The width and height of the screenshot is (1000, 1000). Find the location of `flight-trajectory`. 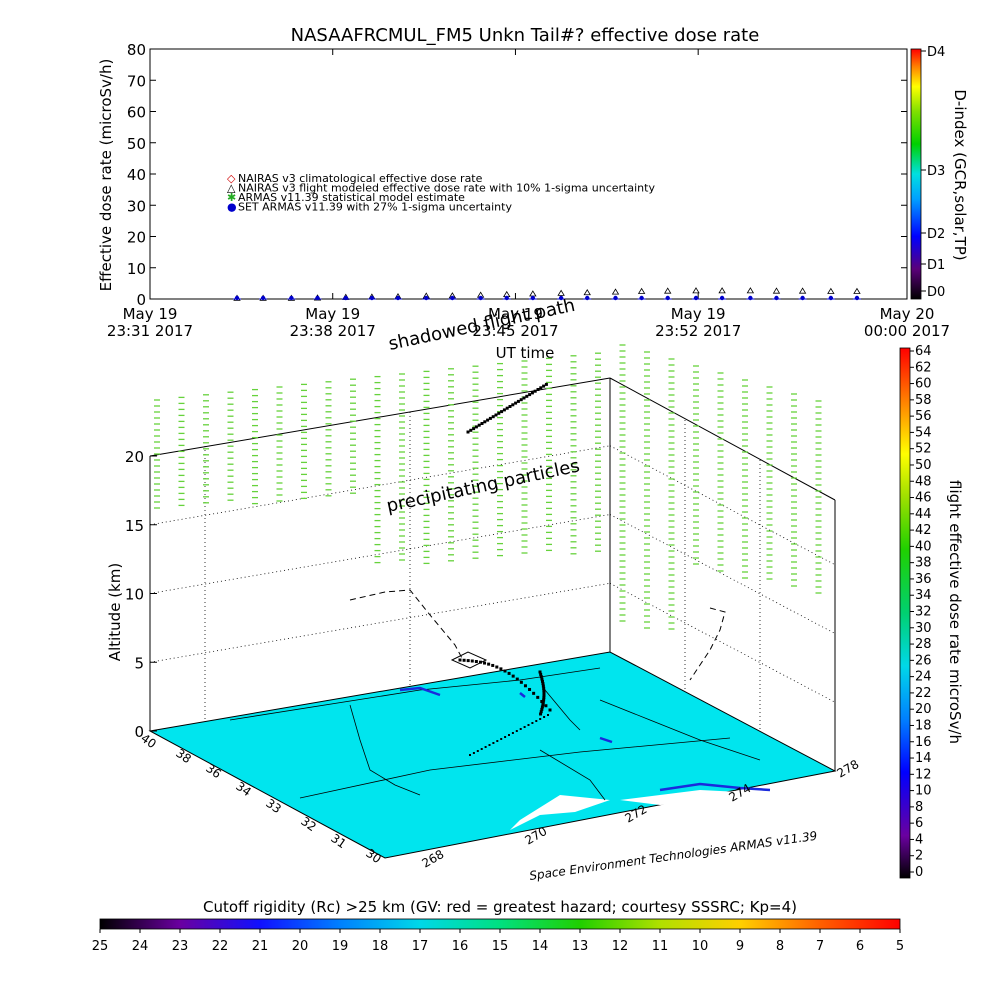

flight-trajectory is located at coordinates (501, 569).